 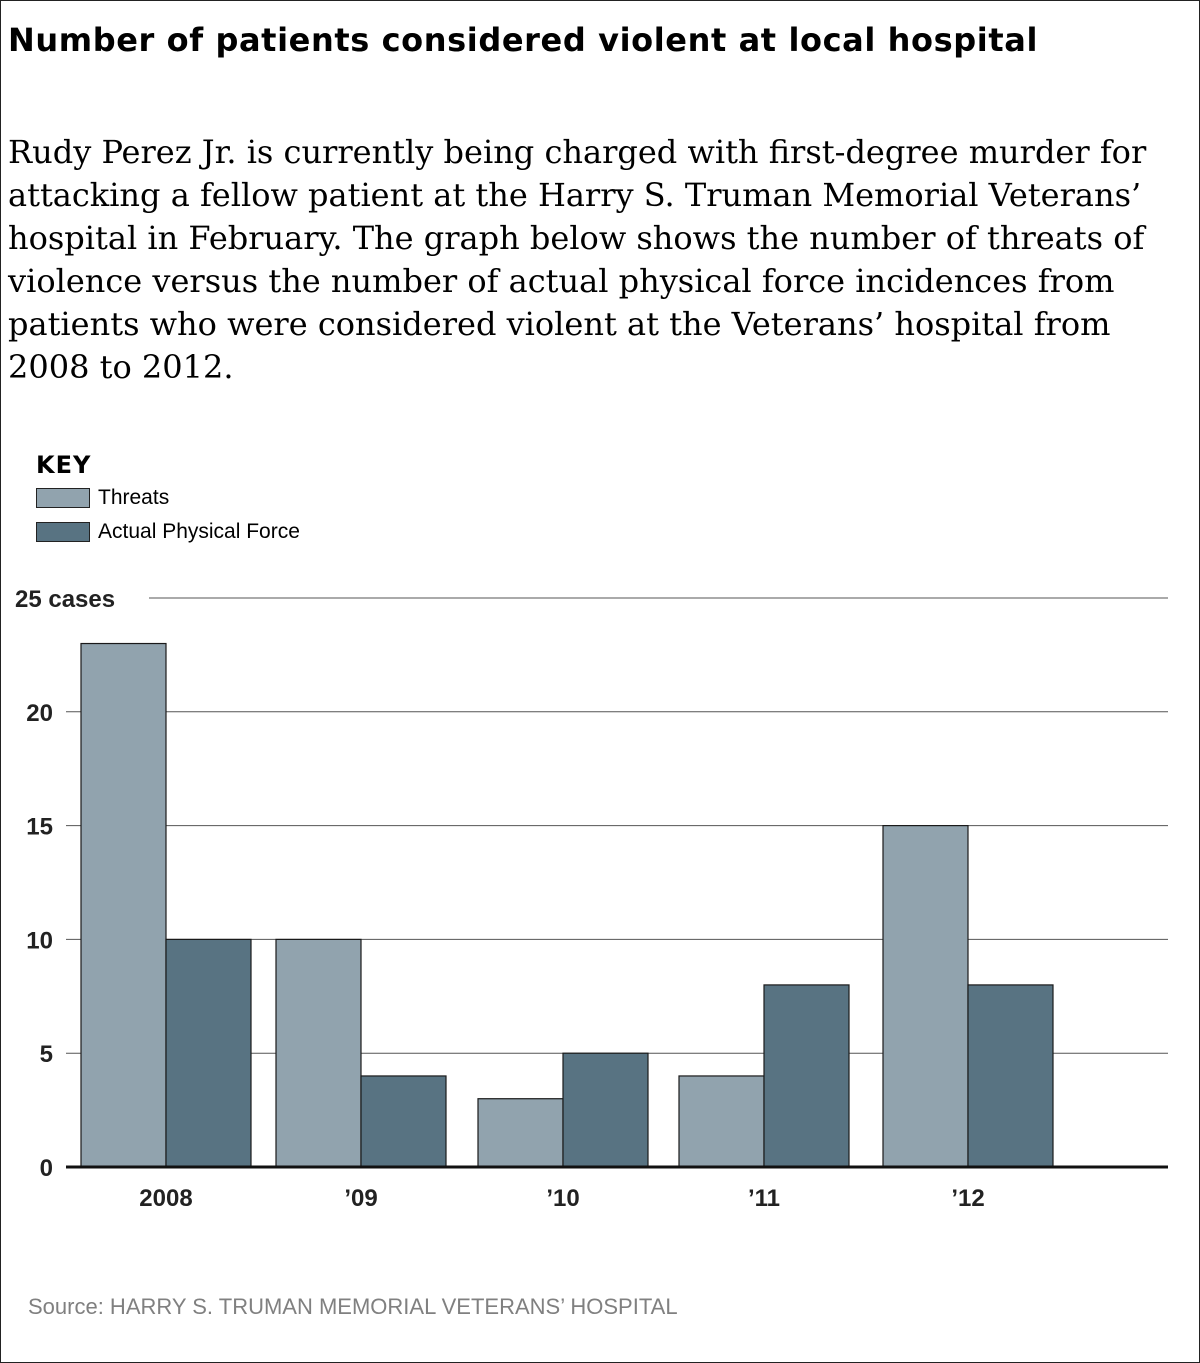 I want to click on key-swatch-threats, so click(x=63, y=498).